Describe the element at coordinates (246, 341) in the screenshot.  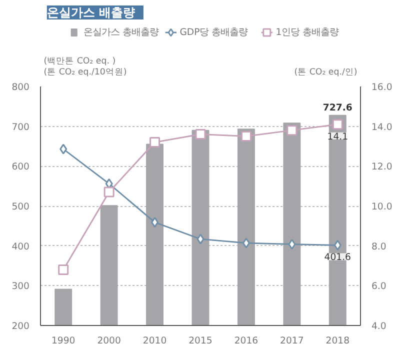
I see `x-tick-label: 2016` at that location.